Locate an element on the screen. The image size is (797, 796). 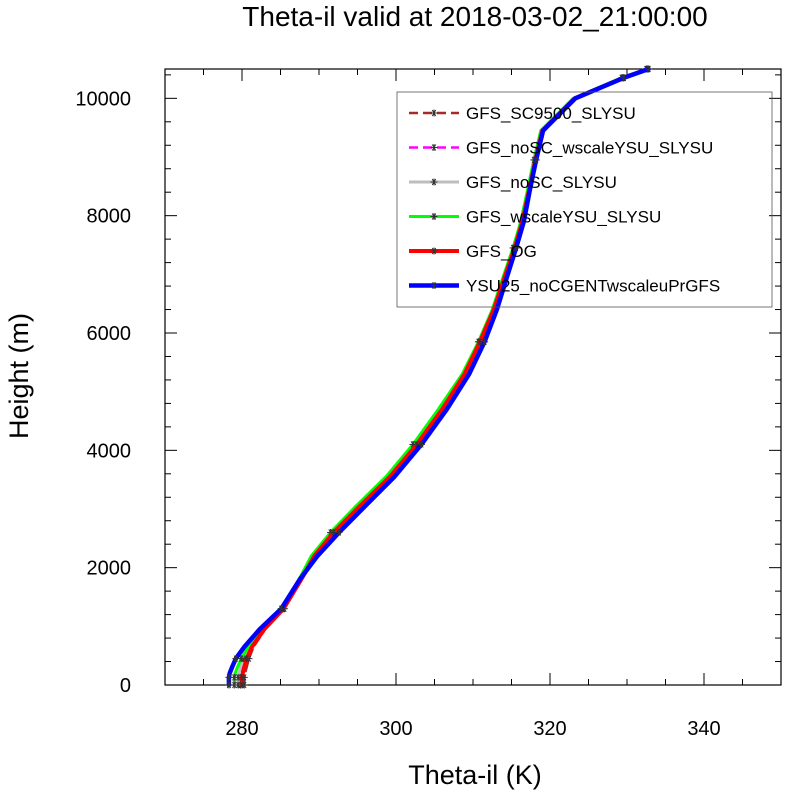
x-tick-label: 340 is located at coordinates (703, 729).